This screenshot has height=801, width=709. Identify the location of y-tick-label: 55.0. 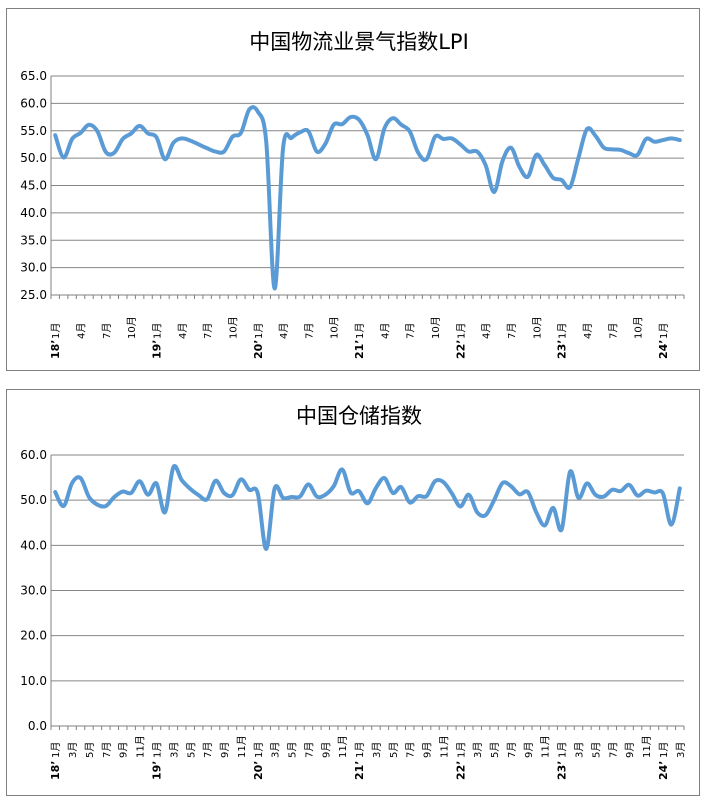
(33, 131).